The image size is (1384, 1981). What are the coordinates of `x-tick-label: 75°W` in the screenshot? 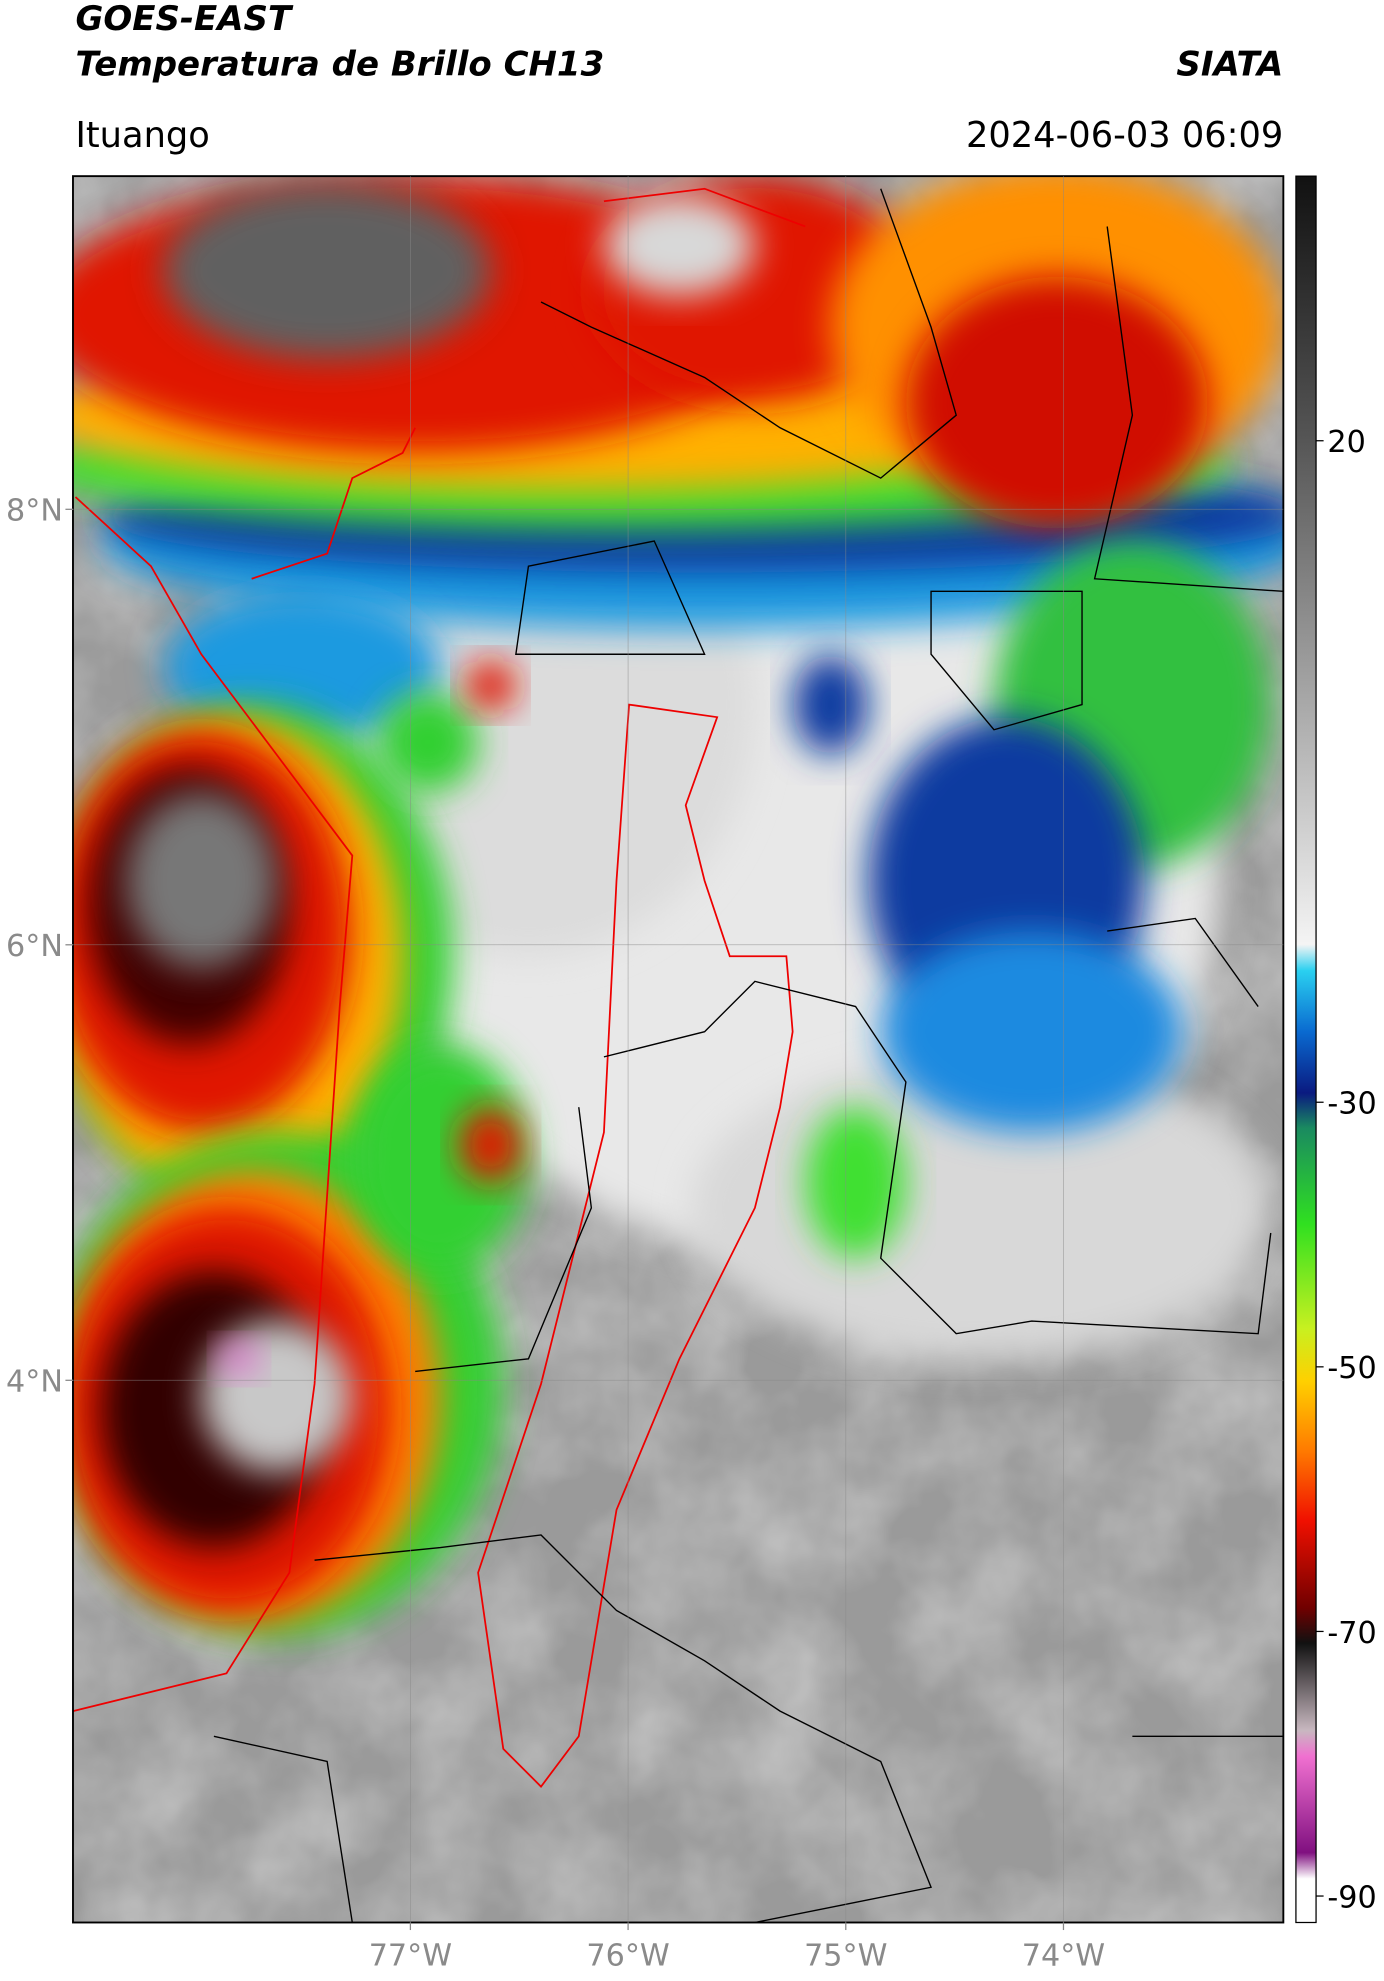 It's located at (845, 1955).